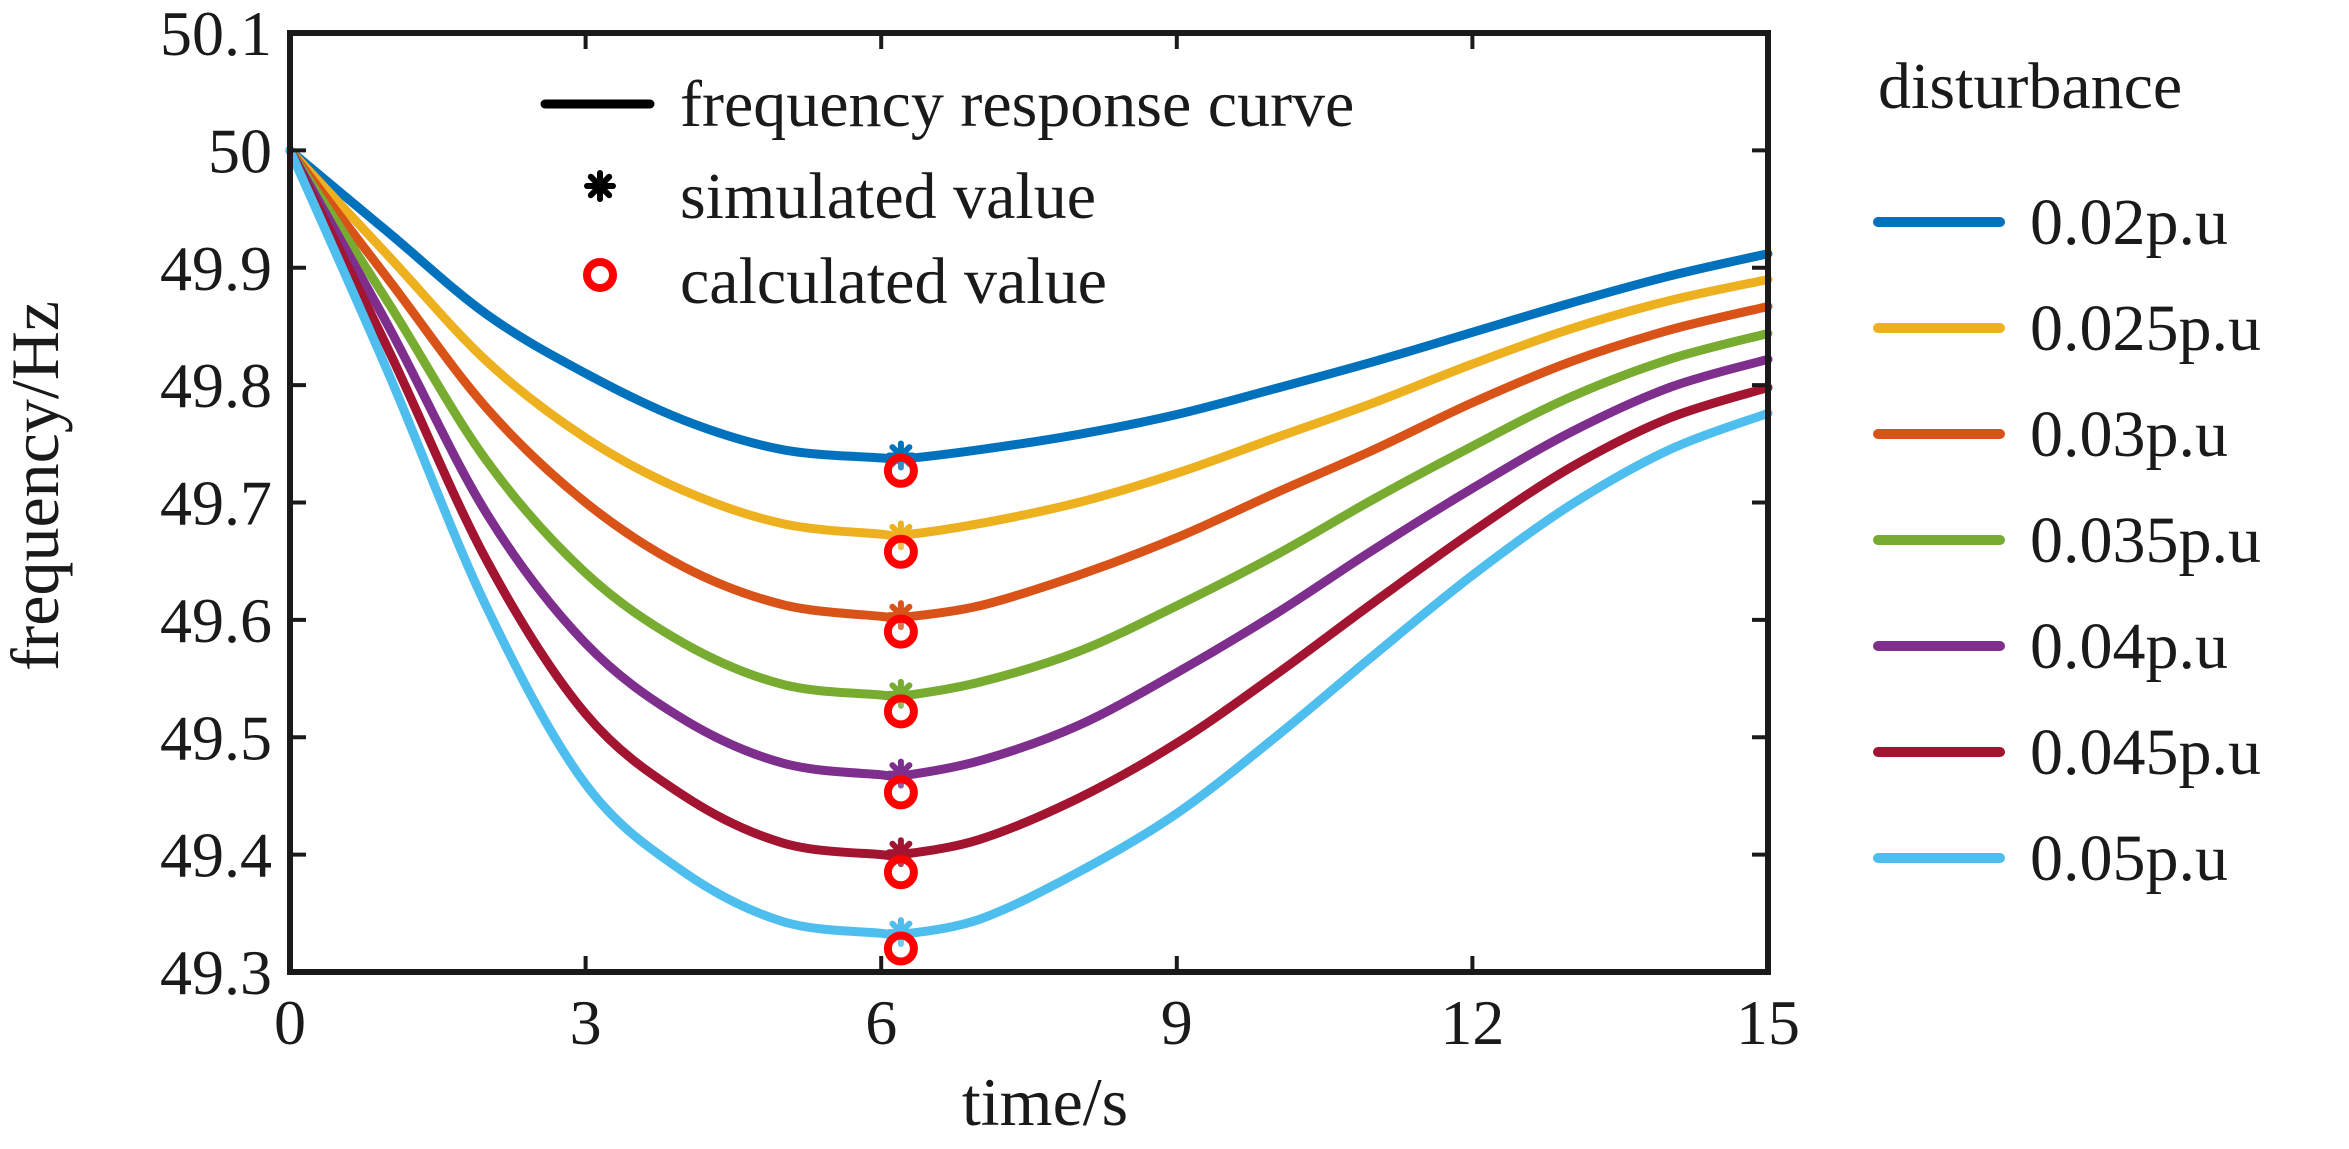 Image resolution: width=2349 pixels, height=1149 pixels. I want to click on series-legend-label: 0.02p.u, so click(2129, 222).